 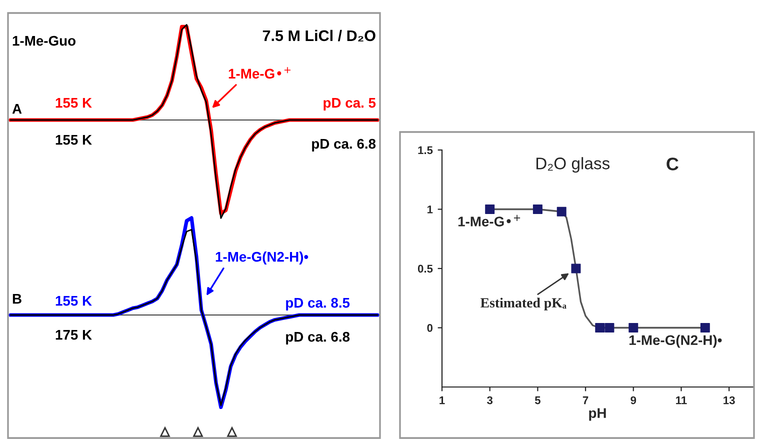 I want to click on x-tick-label: 5, so click(x=537, y=400).